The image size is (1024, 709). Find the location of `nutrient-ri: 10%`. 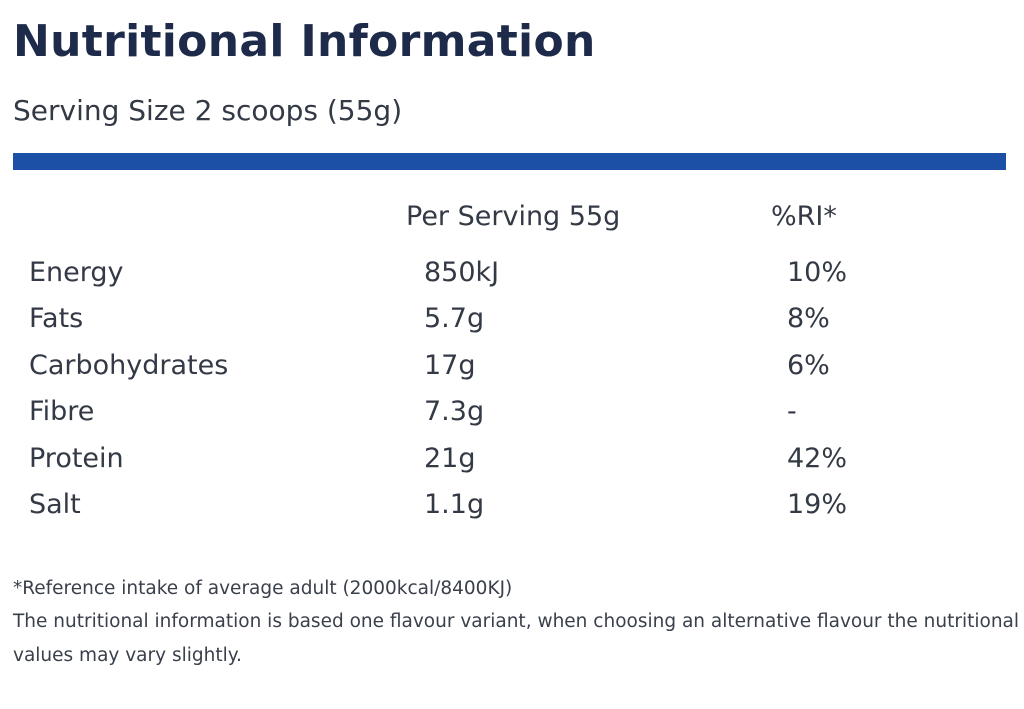

nutrient-ri: 10% is located at coordinates (817, 272).